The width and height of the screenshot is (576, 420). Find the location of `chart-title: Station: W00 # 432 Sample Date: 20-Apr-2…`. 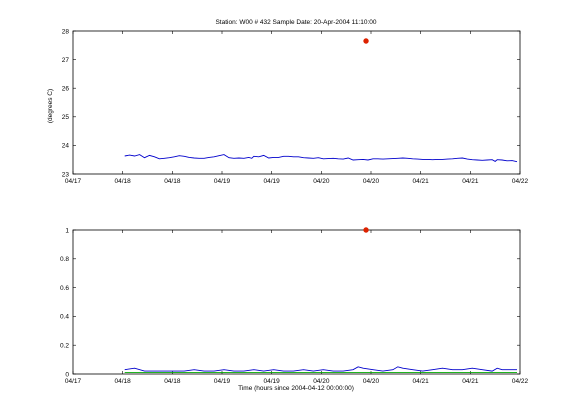

chart-title: Station: W00 # 432 Sample Date: 20-Apr-2… is located at coordinates (295, 22).